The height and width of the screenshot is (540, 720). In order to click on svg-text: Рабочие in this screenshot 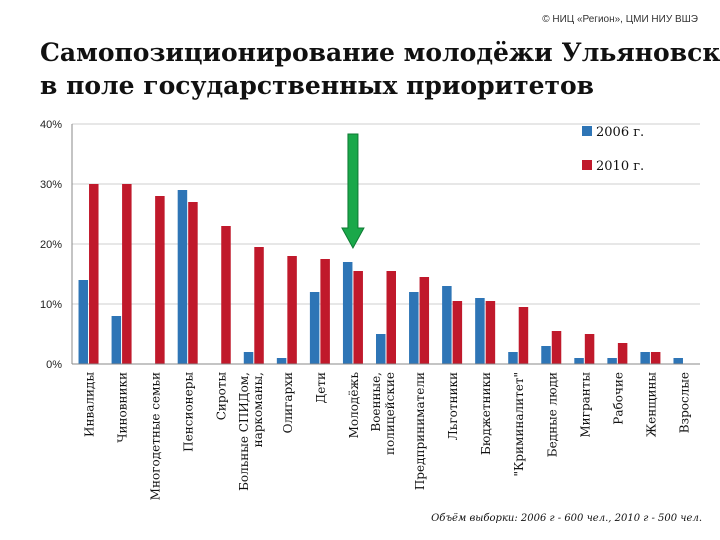, I will do `click(618, 398)`.